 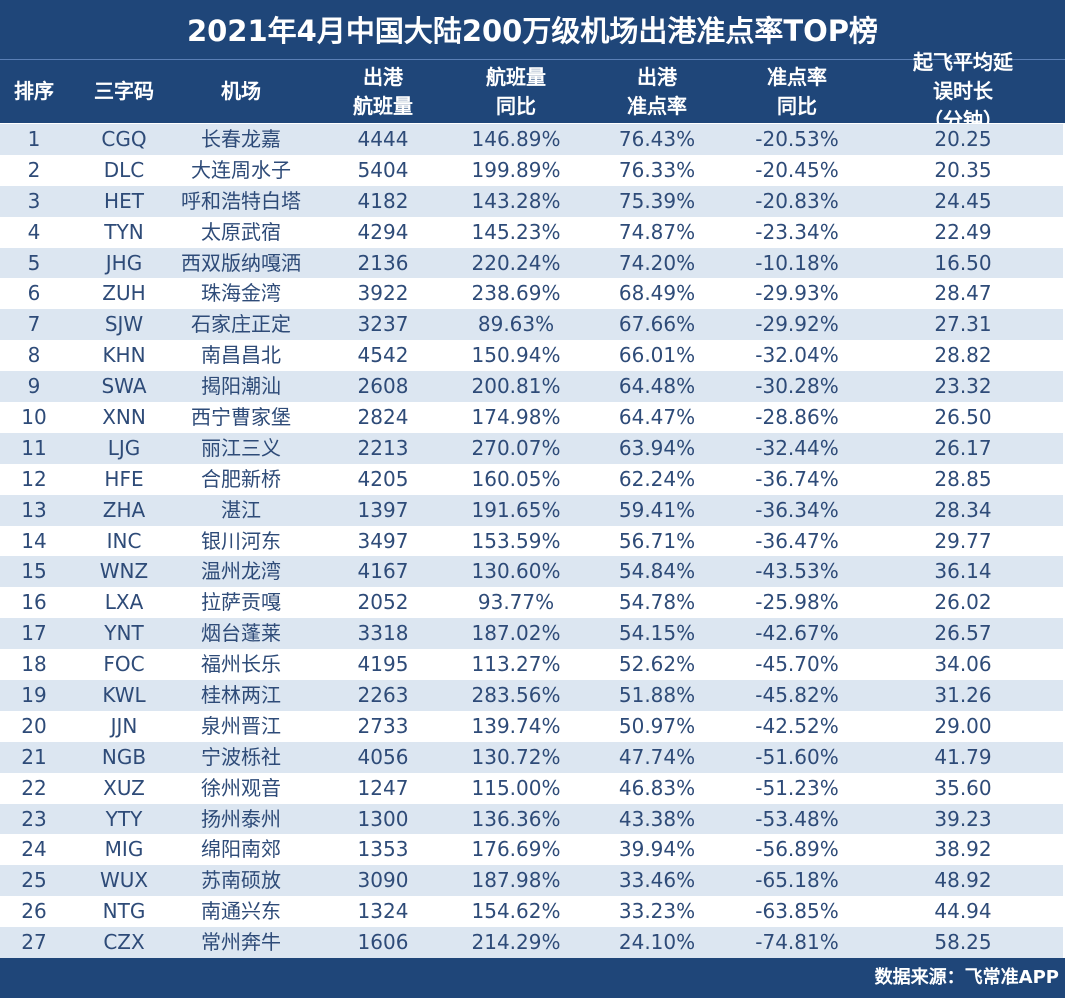 What do you see at coordinates (383, 200) in the screenshot?
I see `cell-departures: 4182` at bounding box center [383, 200].